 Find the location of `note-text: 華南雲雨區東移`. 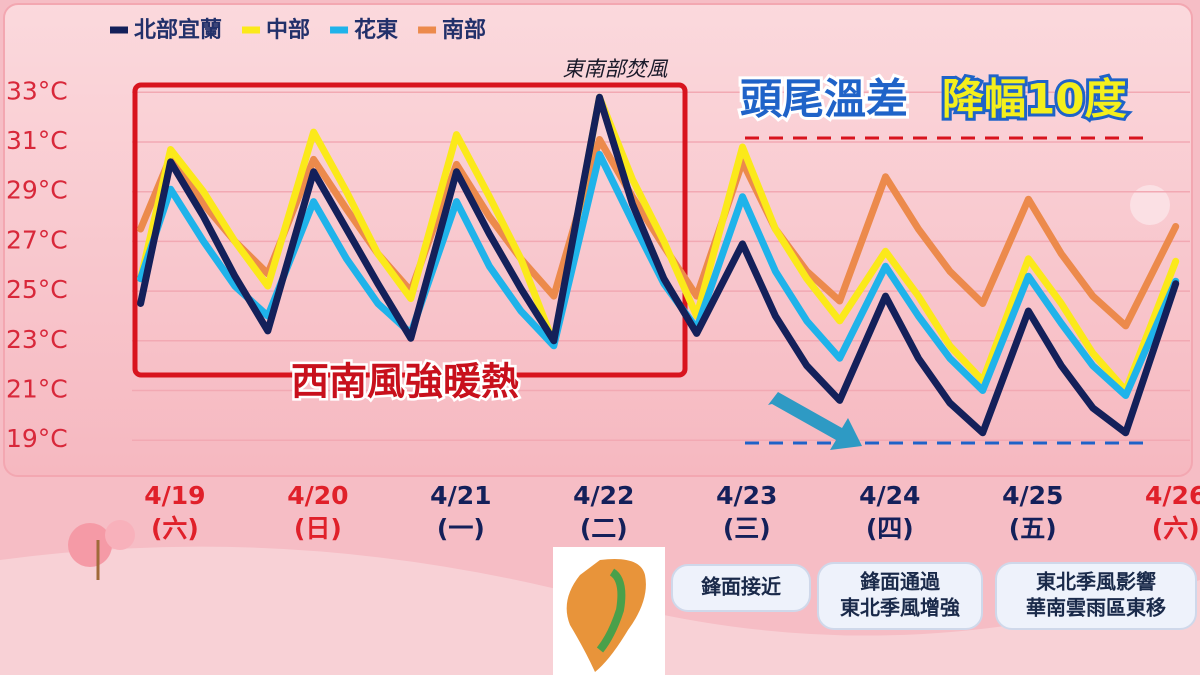

note-text: 華南雲雨區東移 is located at coordinates (1096, 608).